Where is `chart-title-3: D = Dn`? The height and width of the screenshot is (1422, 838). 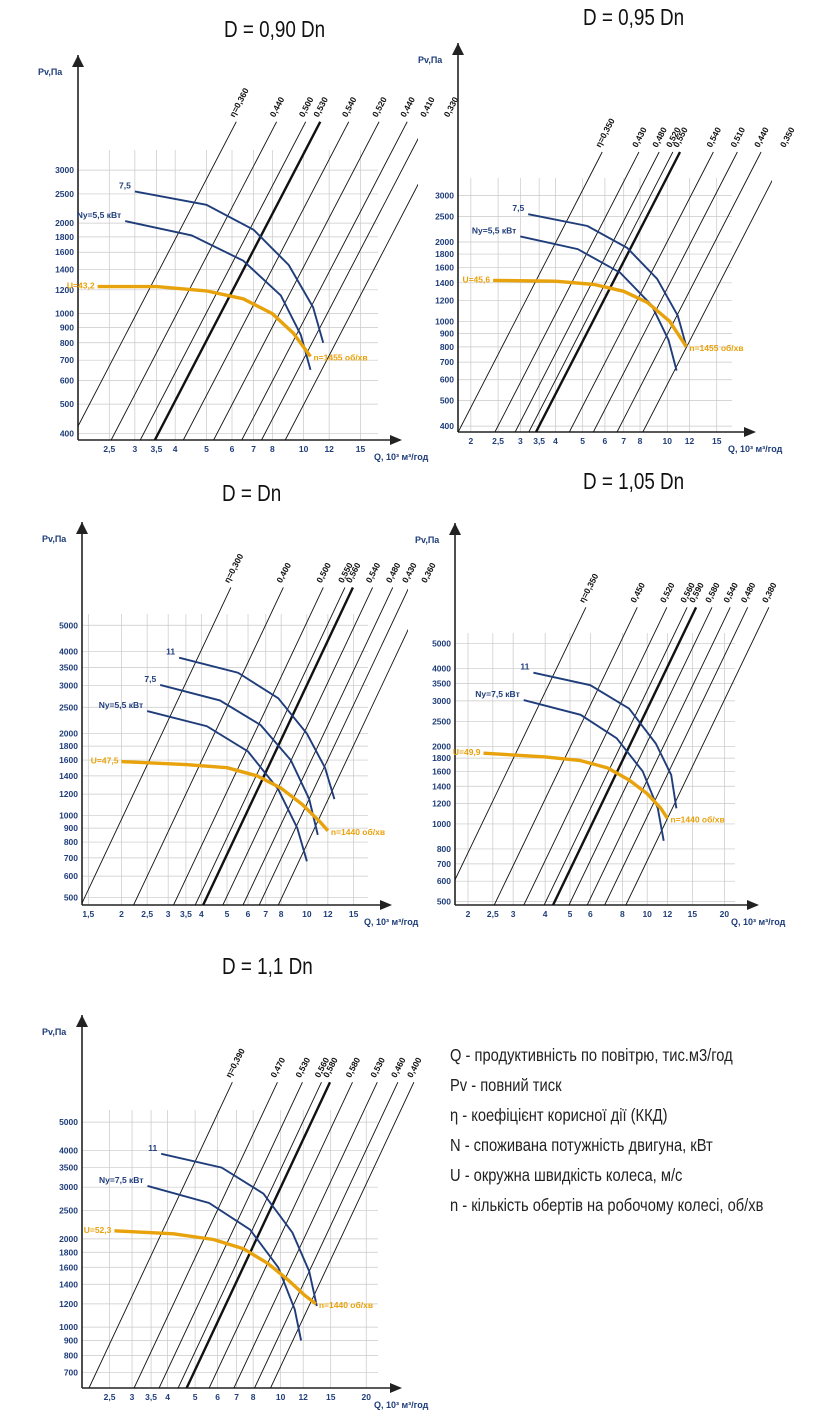 chart-title-3: D = Dn is located at coordinates (252, 493).